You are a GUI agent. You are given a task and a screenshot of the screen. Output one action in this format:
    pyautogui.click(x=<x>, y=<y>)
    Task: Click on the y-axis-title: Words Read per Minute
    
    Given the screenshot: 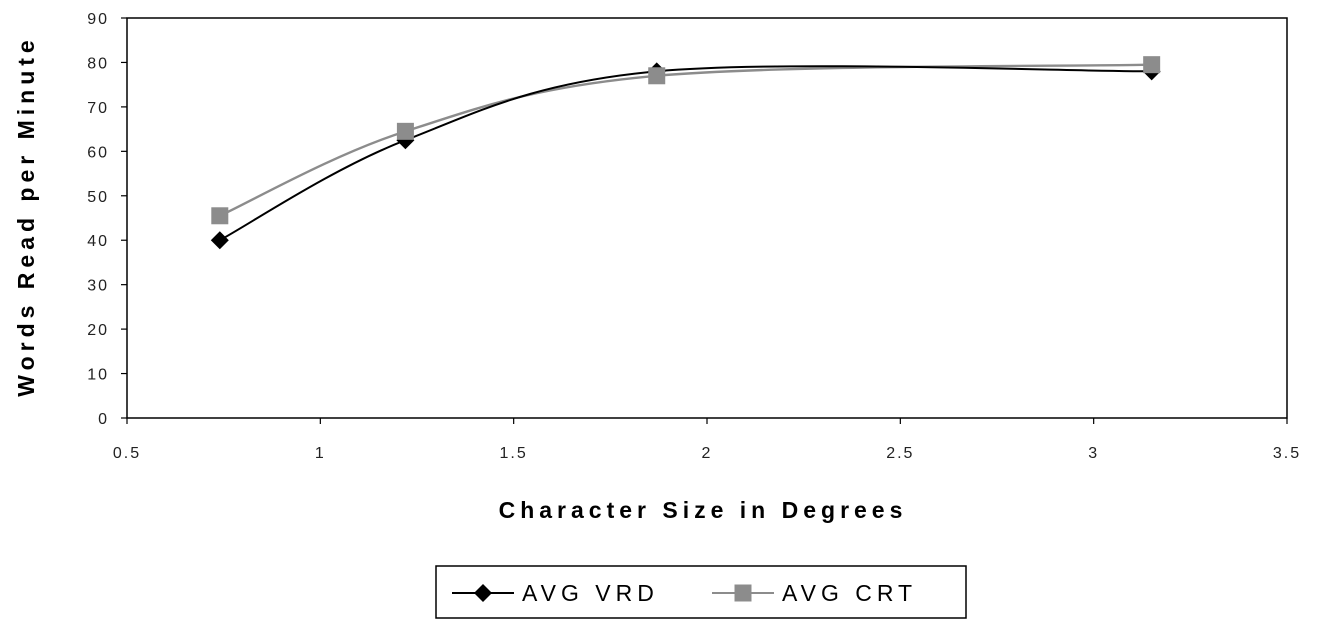 What is the action you would take?
    pyautogui.click(x=26, y=215)
    